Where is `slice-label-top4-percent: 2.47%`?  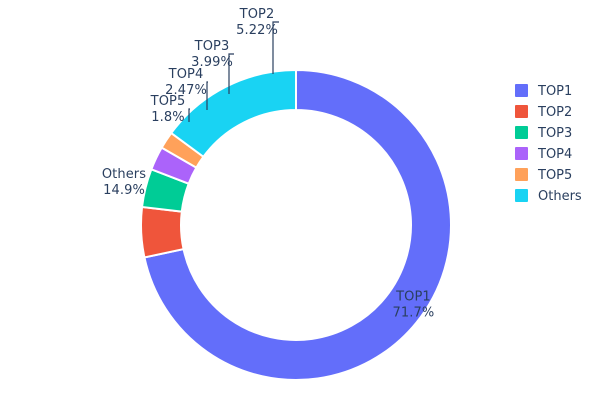 slice-label-top4-percent: 2.47% is located at coordinates (186, 90).